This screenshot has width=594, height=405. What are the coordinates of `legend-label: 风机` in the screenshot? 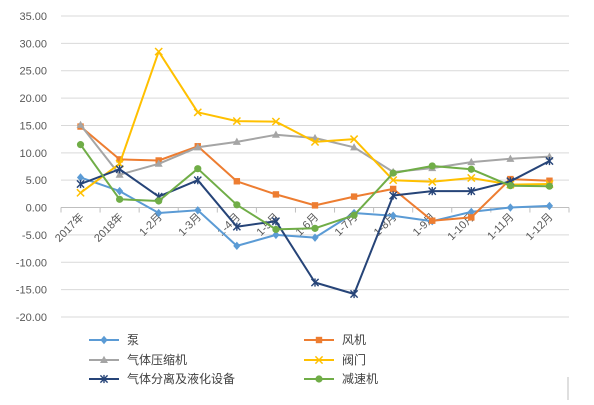 It's located at (354, 340).